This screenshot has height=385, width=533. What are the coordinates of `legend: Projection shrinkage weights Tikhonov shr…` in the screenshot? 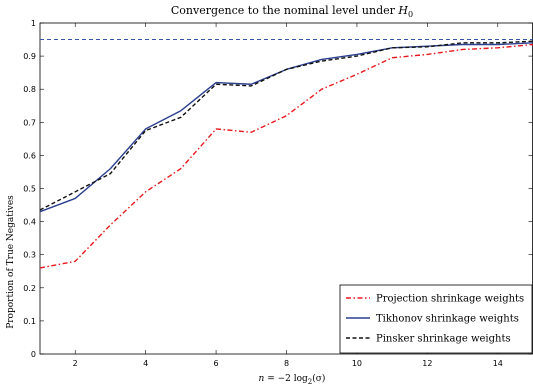 It's located at (436, 319).